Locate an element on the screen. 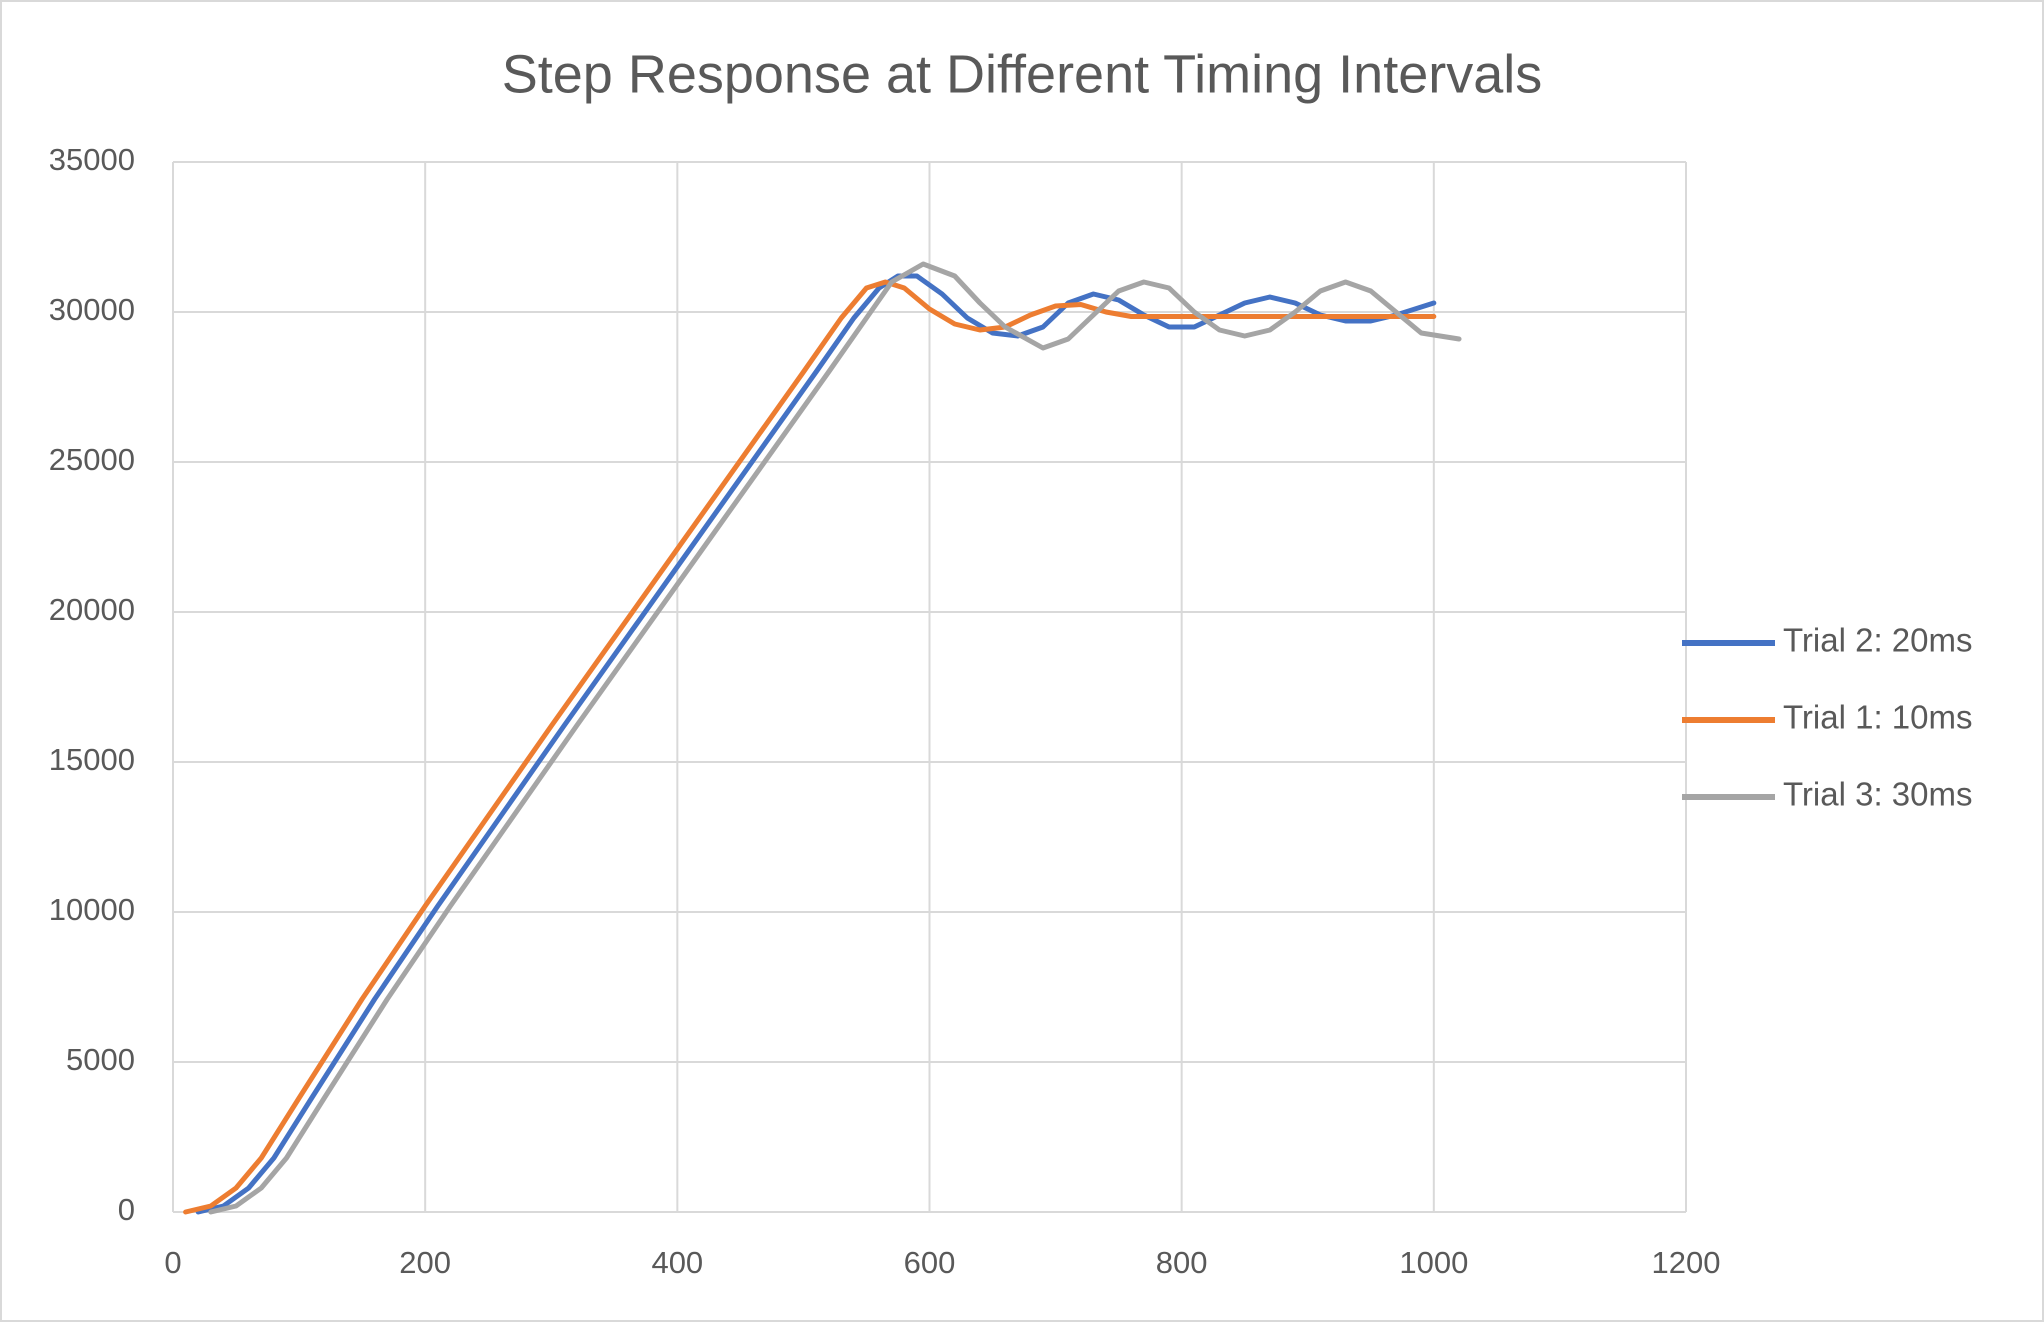 The width and height of the screenshot is (2044, 1322). y-tick-label: 20000 is located at coordinates (92, 609).